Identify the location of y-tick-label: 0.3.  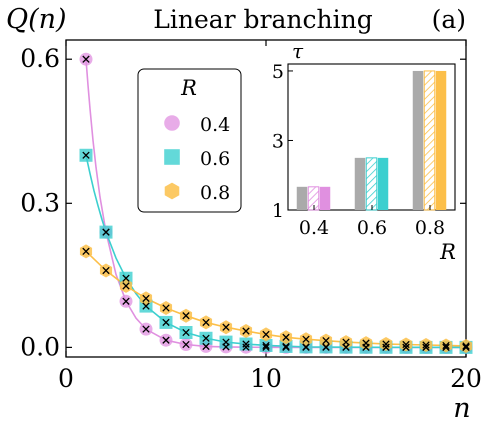
(40, 202).